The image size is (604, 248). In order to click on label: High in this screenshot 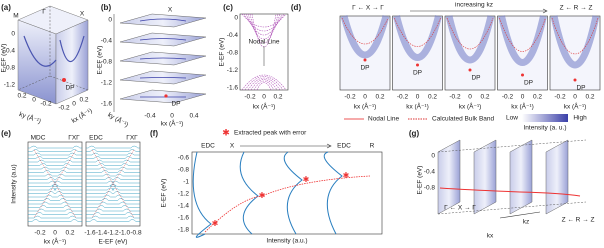, I will do `click(580, 118)`.